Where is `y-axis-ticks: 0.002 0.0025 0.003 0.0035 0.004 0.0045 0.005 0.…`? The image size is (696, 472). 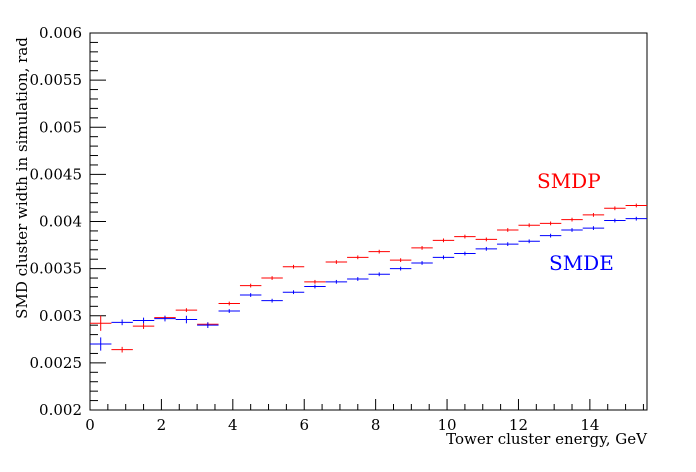 y-axis-ticks: 0.002 0.0025 0.003 0.0035 0.004 0.0045 0.005 0.… is located at coordinates (68, 221).